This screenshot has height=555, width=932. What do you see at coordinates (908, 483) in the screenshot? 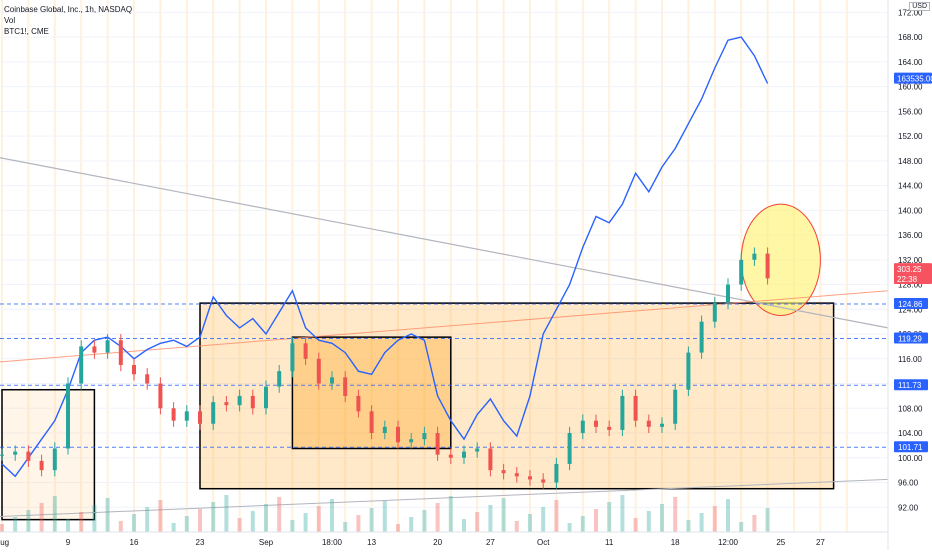
I see `y-tick-label: 96.00` at bounding box center [908, 483].